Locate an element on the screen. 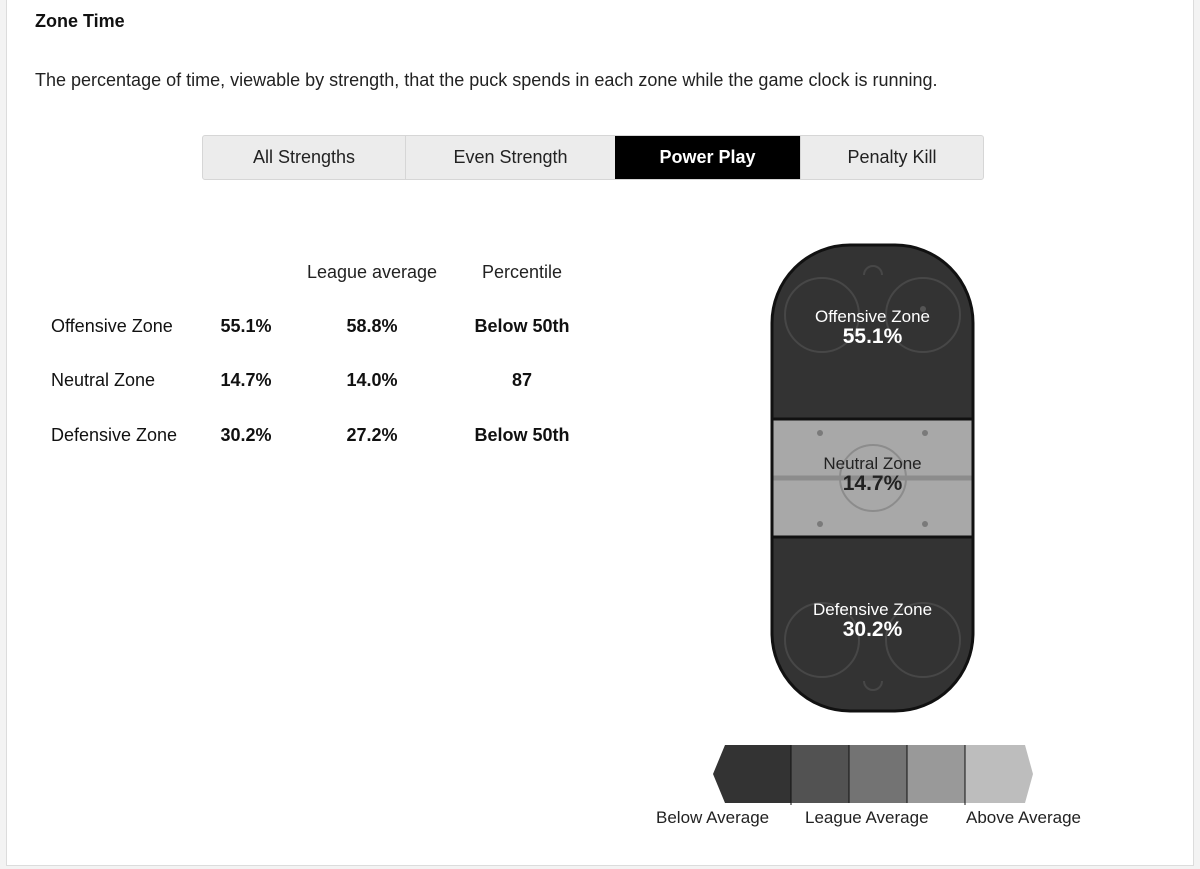 The width and height of the screenshot is (1200, 869). row-label-offensive: Offensive Zone is located at coordinates (112, 326).